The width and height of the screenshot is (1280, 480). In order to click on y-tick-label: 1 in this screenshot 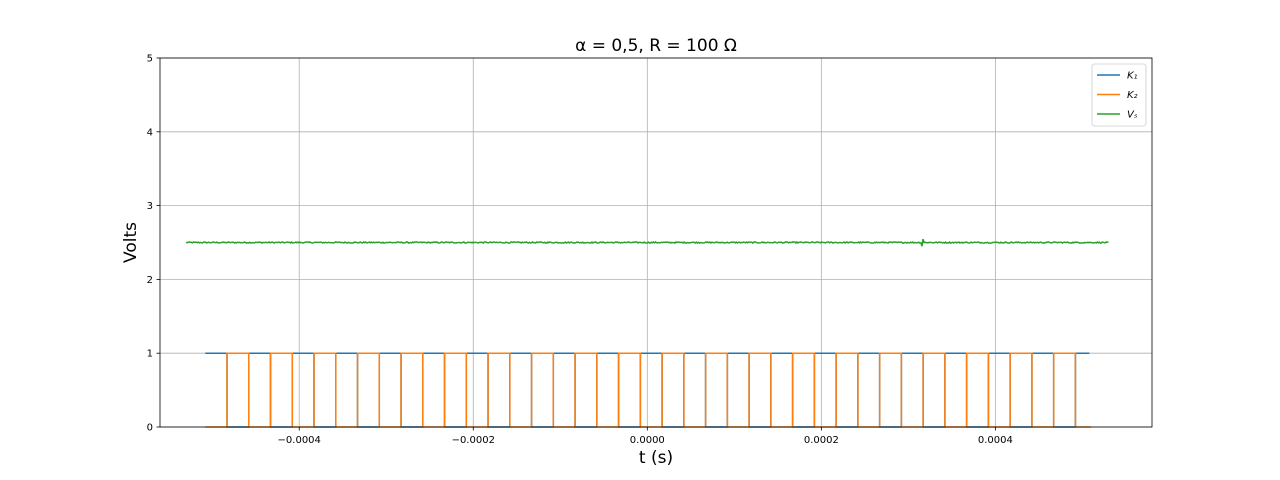, I will do `click(150, 354)`.